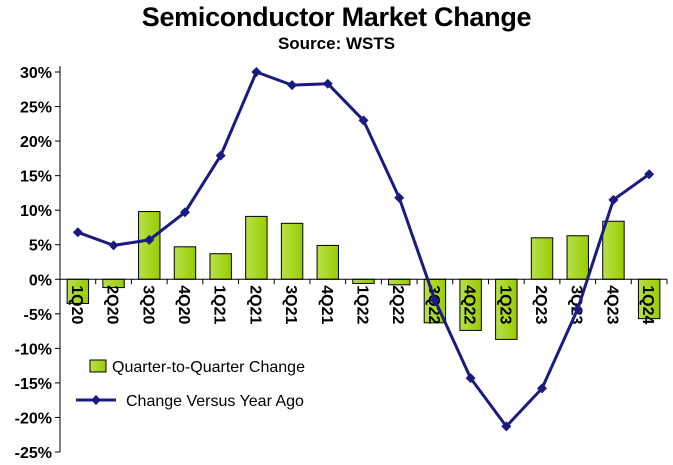 Image resolution: width=673 pixels, height=465 pixels. I want to click on y-tick-label: 15%, so click(36, 177).